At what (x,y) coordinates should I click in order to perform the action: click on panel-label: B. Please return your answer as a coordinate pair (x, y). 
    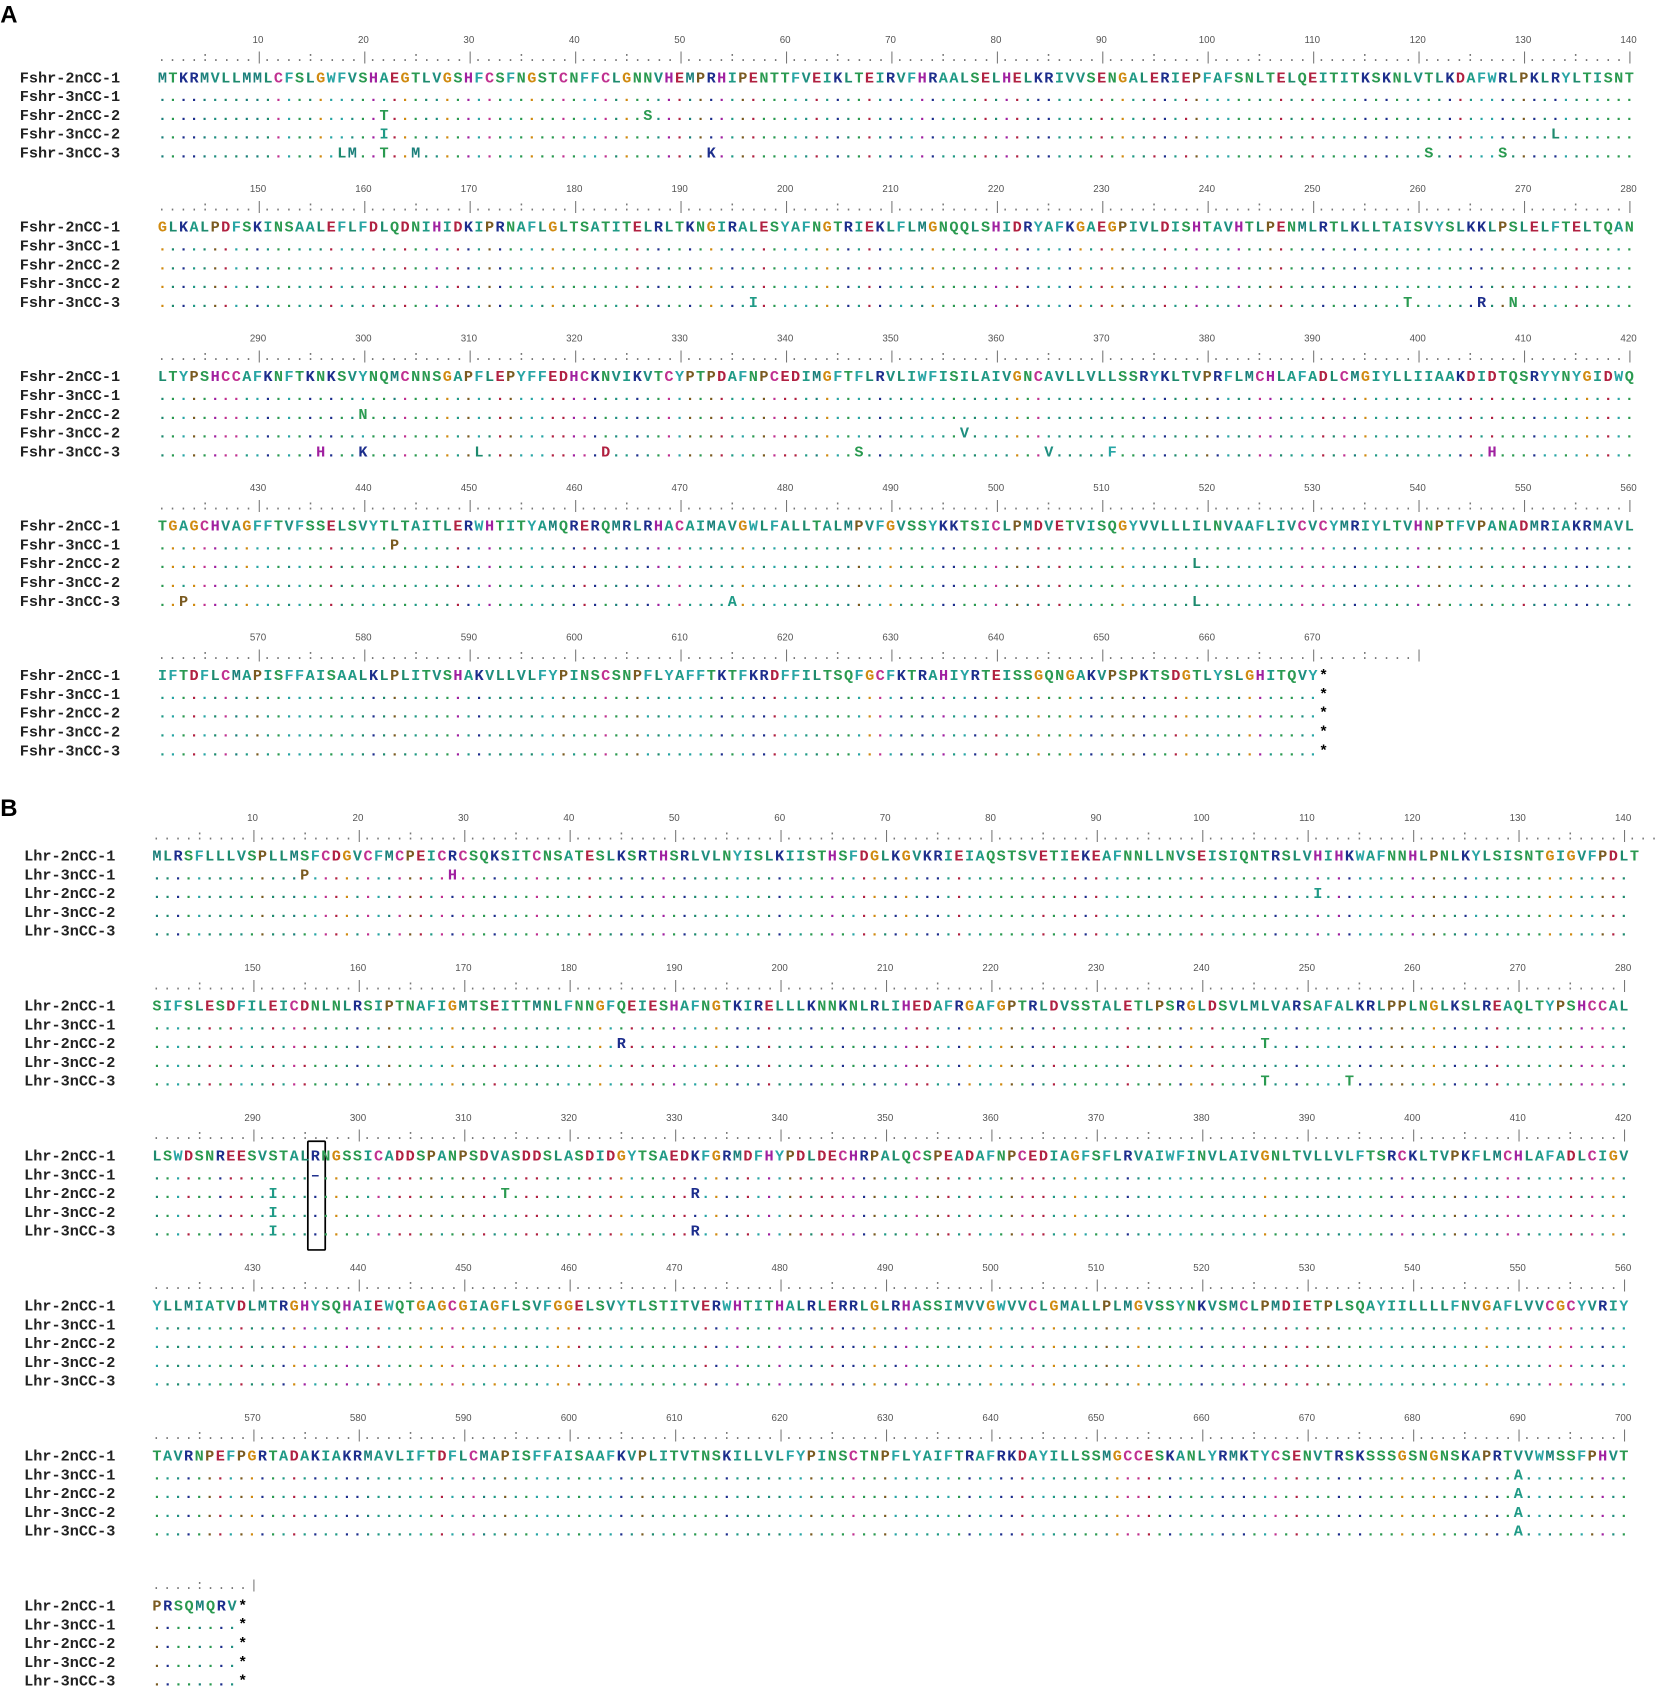
    Looking at the image, I should click on (8, 808).